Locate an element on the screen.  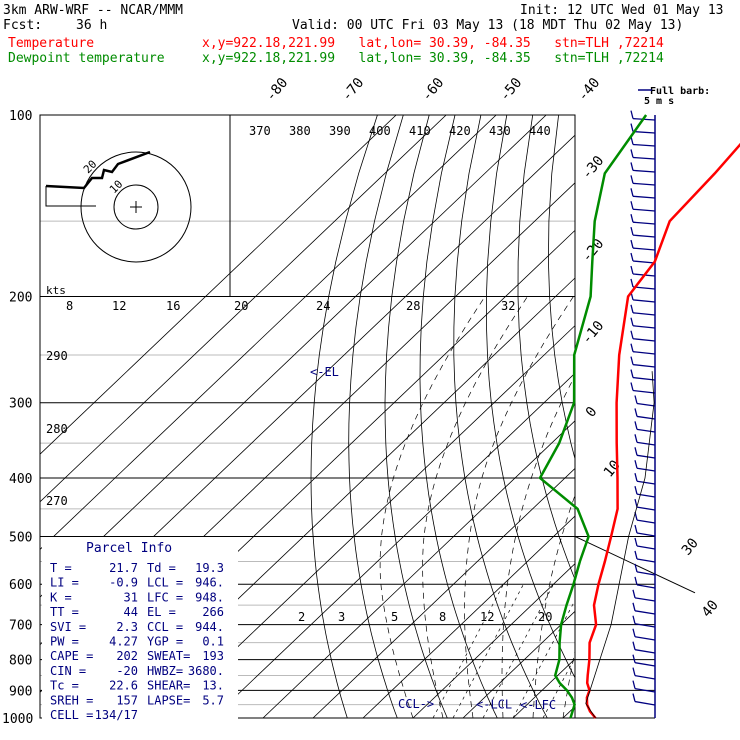
parcel-value: 31 is located at coordinates (131, 597).